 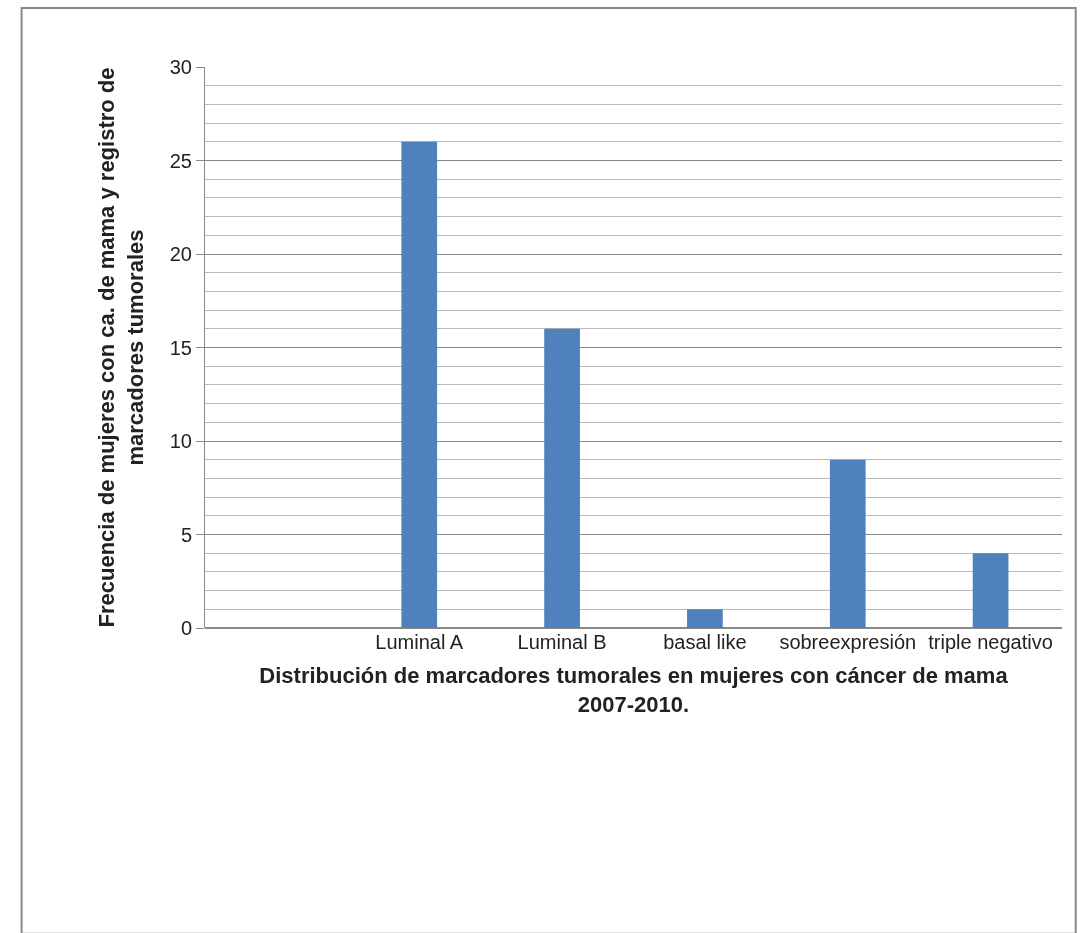 What do you see at coordinates (186, 628) in the screenshot?
I see `y-tick-label: 0` at bounding box center [186, 628].